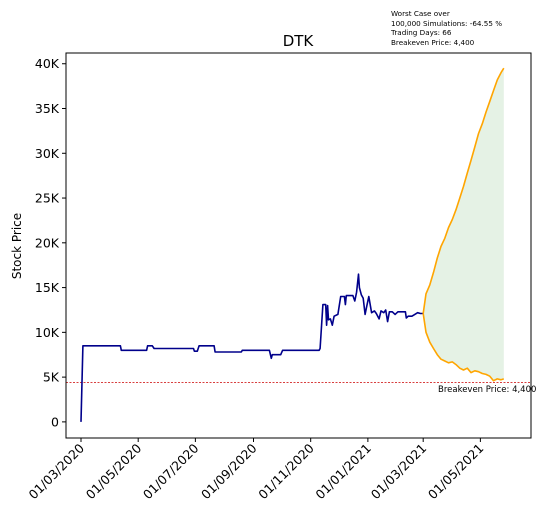  Describe the element at coordinates (47, 287) in the screenshot. I see `y-tick-label: 15K` at that location.